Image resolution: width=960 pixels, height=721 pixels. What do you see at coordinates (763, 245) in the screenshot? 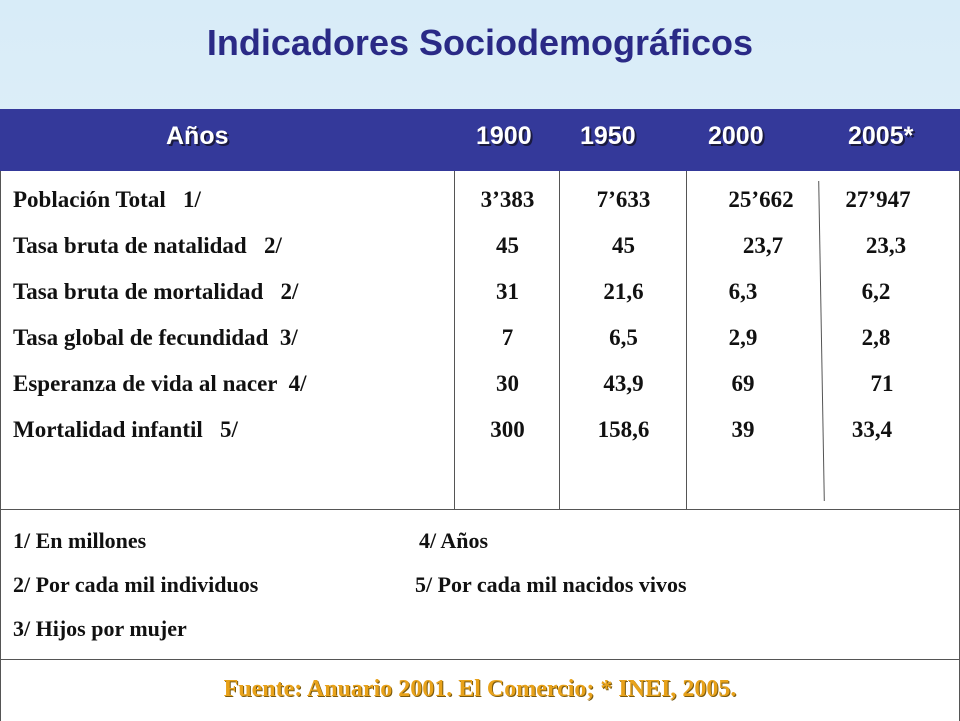
I see `cell-2000: 23,7` at bounding box center [763, 245].